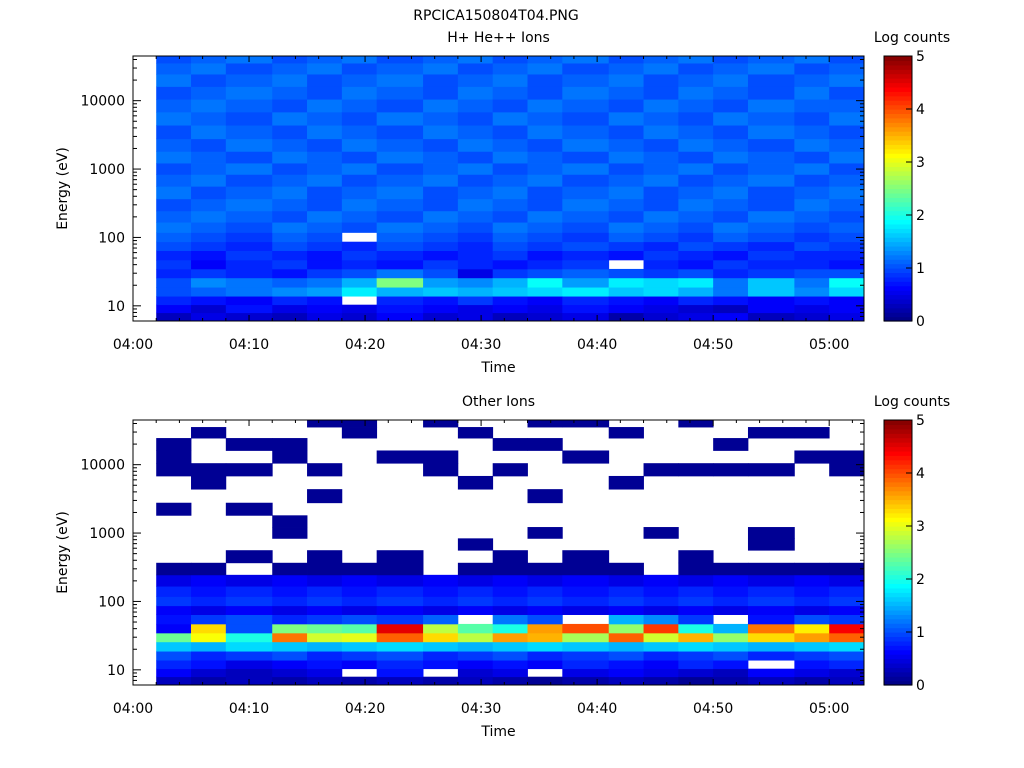 This screenshot has height=768, width=1024. What do you see at coordinates (912, 402) in the screenshot?
I see `colorbar-label: Log counts` at bounding box center [912, 402].